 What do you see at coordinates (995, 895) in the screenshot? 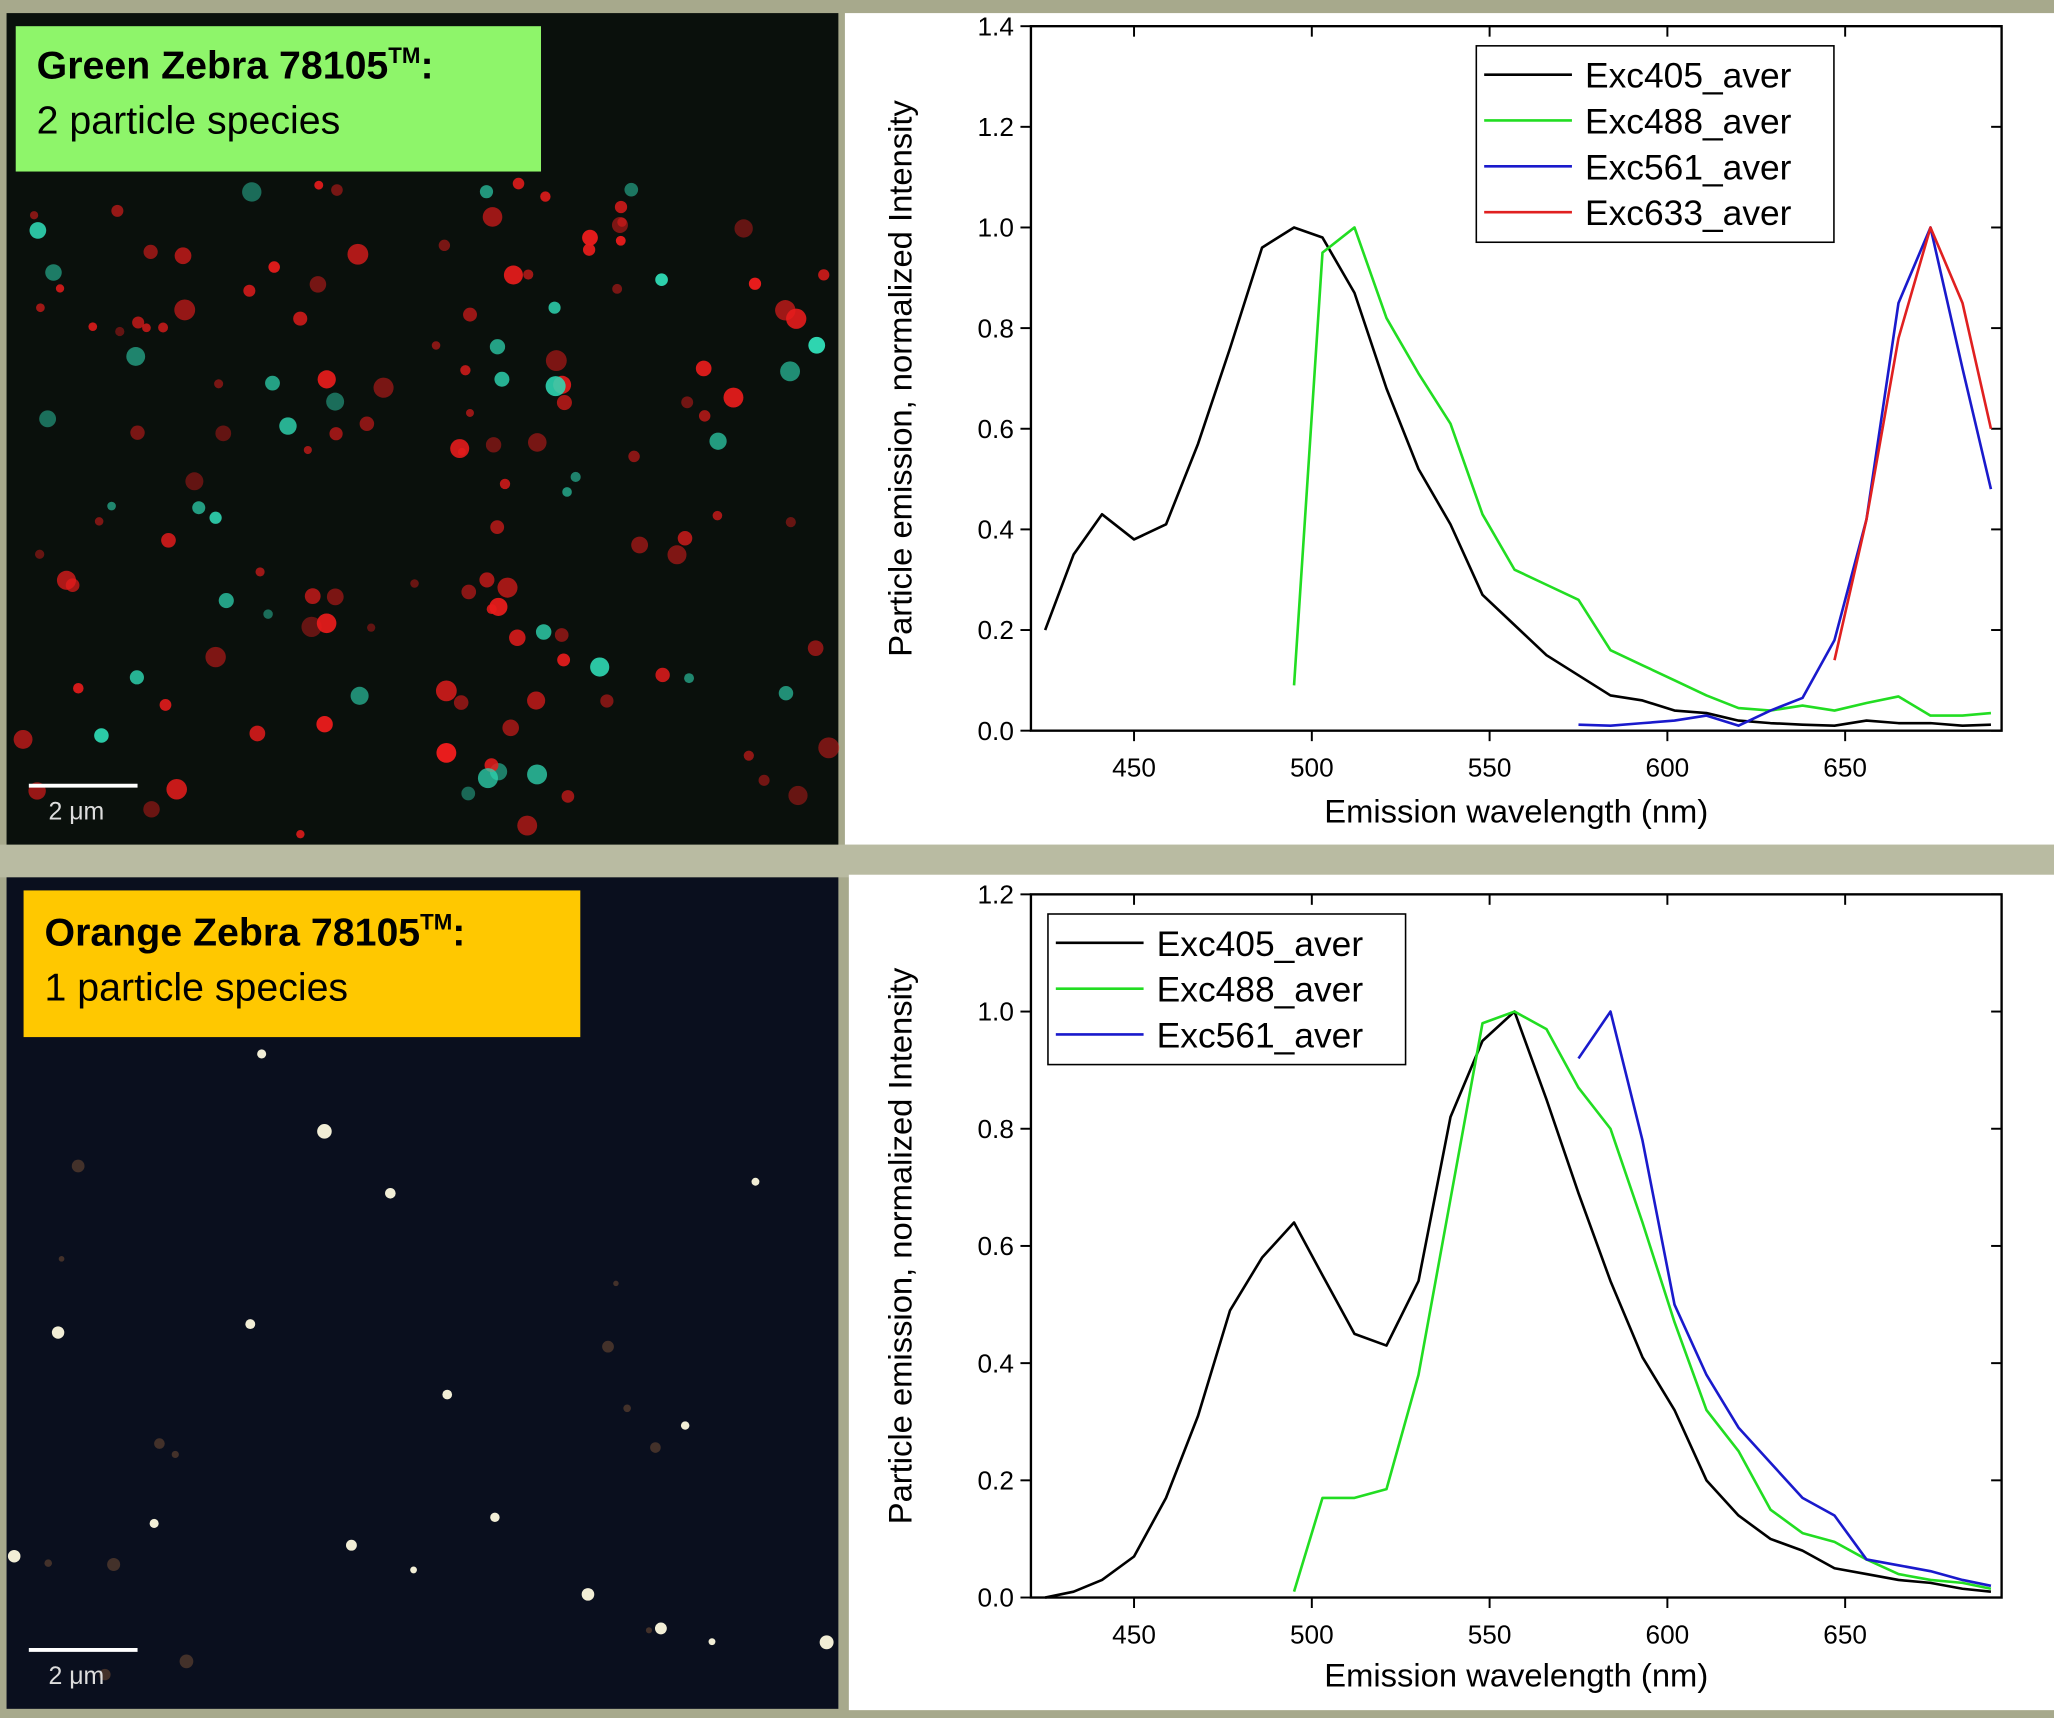
I see `y-tick-label: 1.2` at bounding box center [995, 895].